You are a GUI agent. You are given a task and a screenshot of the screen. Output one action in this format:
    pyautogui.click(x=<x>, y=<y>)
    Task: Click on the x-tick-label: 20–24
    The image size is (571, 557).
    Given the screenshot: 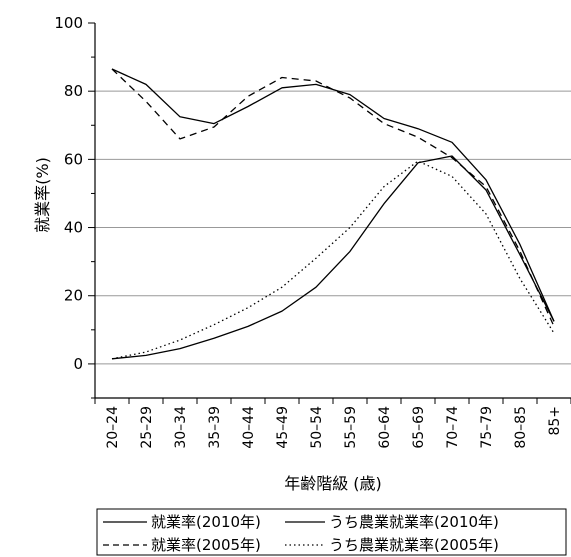 What is the action you would take?
    pyautogui.click(x=113, y=427)
    